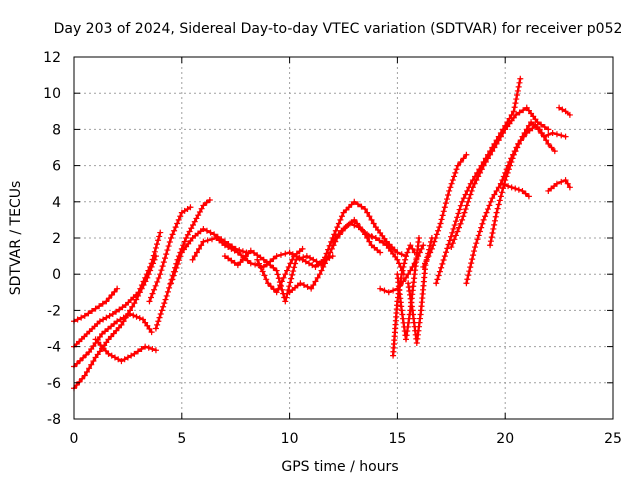  I want to click on y-axis-label: SDTVAR / TECUs, so click(16, 238).